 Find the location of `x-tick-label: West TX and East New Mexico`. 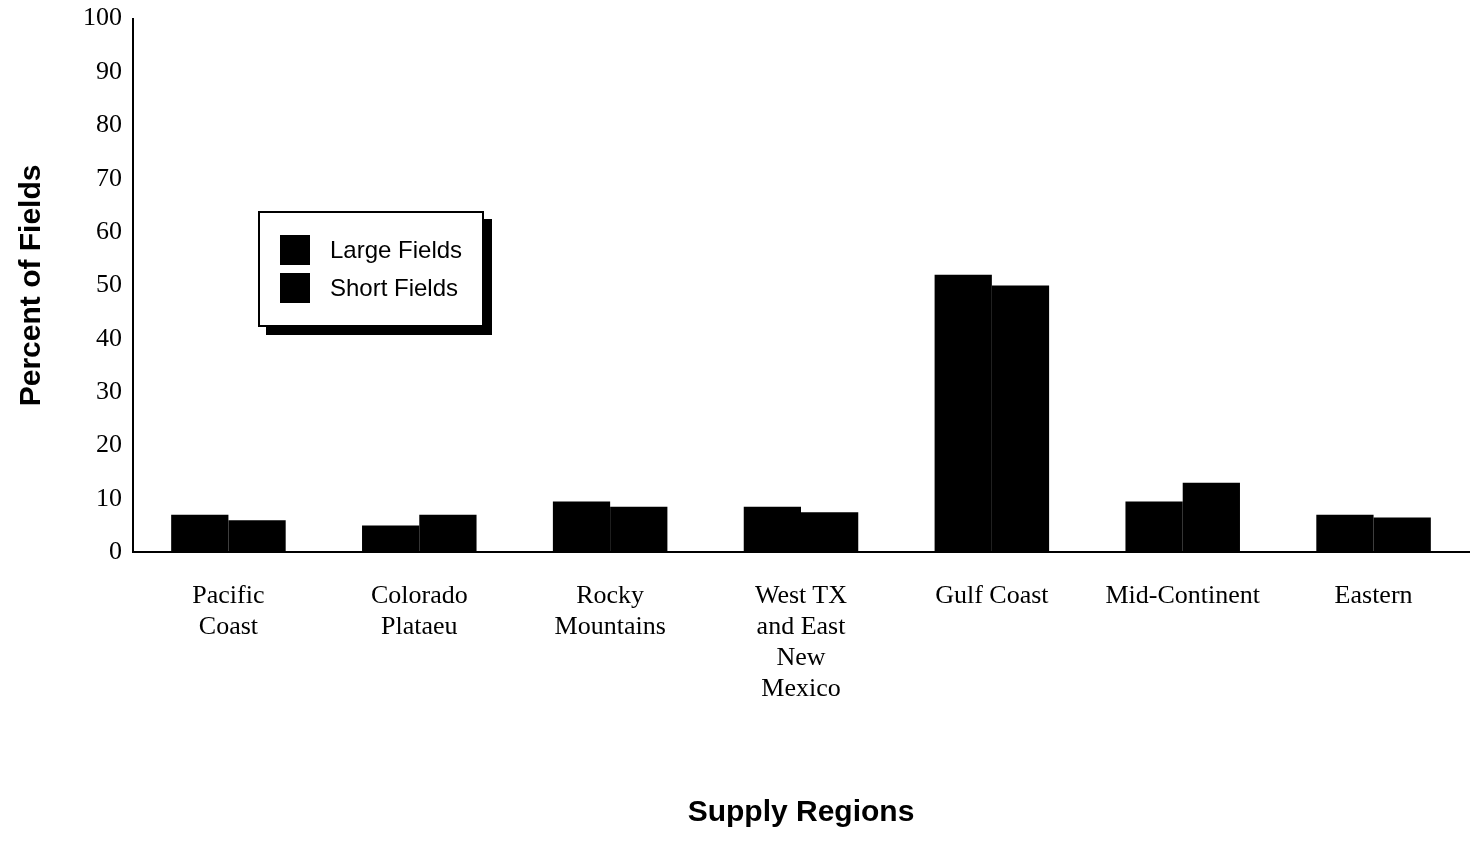

x-tick-label: West TX and East New Mexico is located at coordinates (801, 641).